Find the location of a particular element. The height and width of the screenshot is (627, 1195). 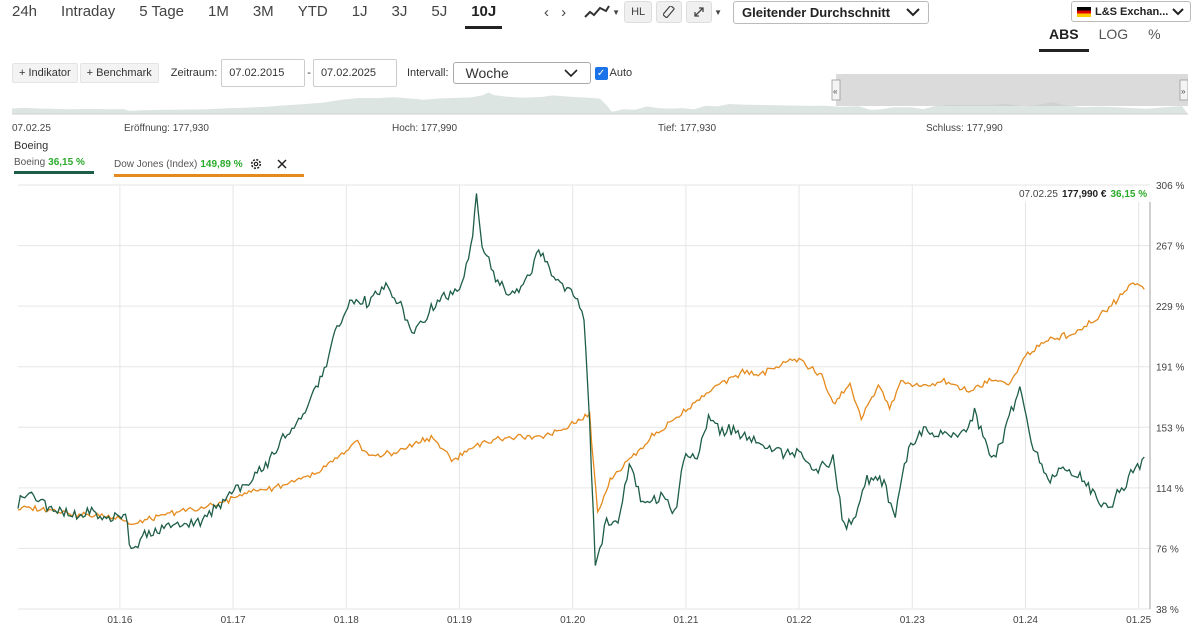

x-tick-label: 01.21 is located at coordinates (685, 620).